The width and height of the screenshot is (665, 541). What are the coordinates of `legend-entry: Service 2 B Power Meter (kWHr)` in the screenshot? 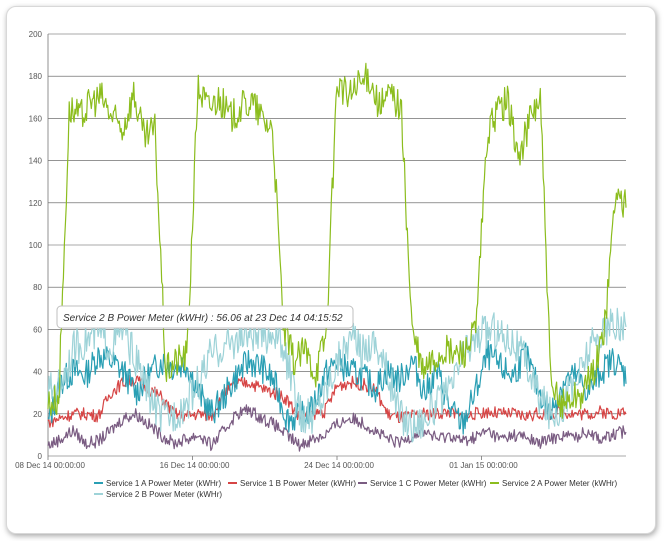 It's located at (164, 494).